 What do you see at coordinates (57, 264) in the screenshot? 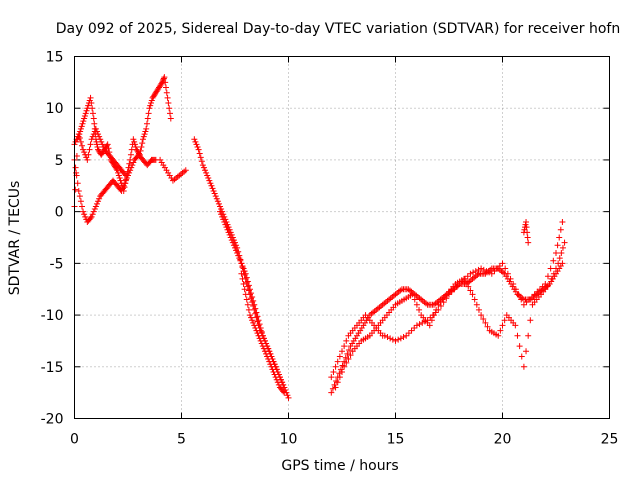
I see `y-tick-label: -5` at bounding box center [57, 264].